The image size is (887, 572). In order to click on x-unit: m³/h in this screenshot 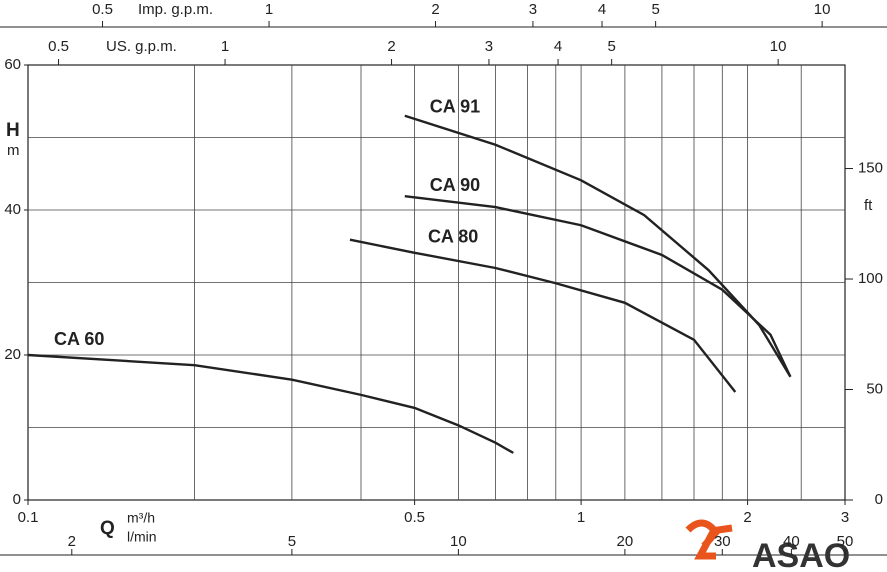, I will do `click(141, 518)`.